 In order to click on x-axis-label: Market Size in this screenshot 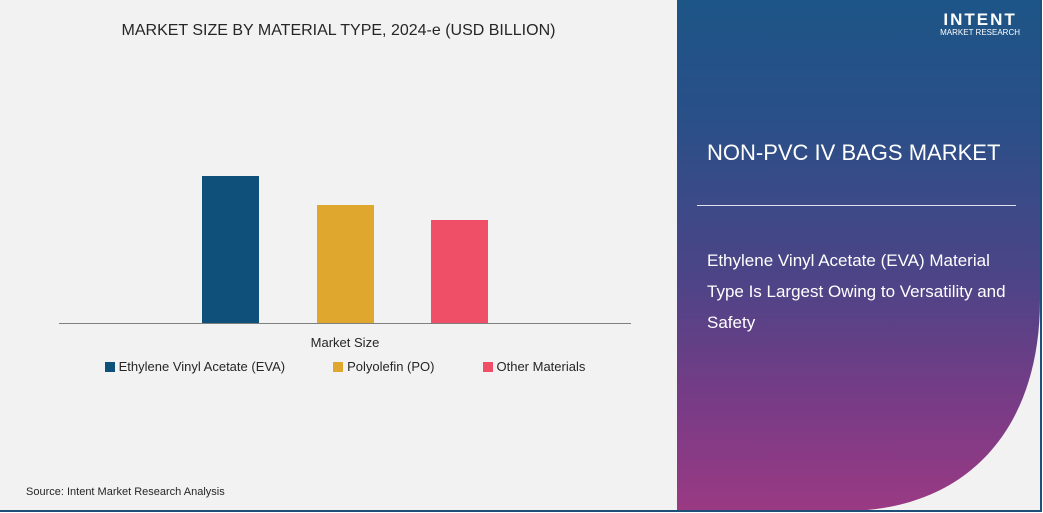, I will do `click(345, 342)`.